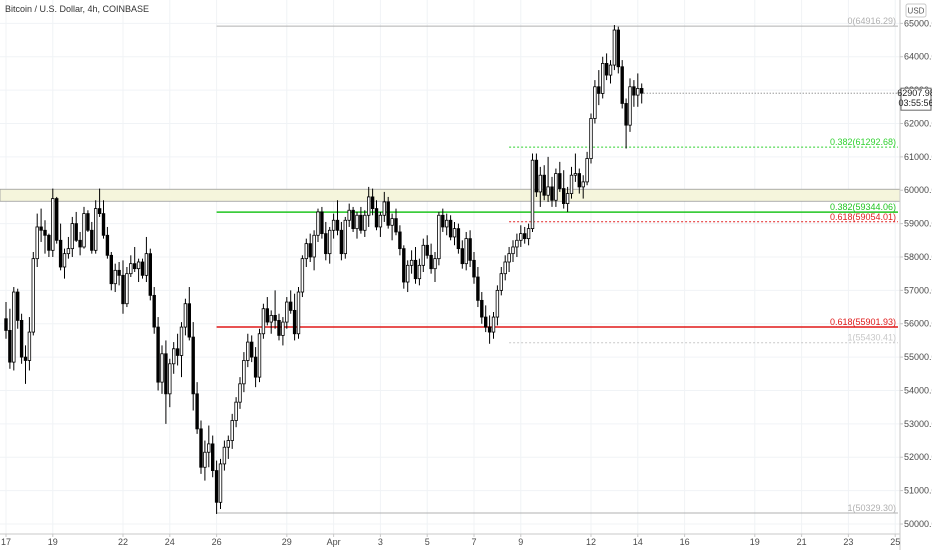  What do you see at coordinates (918, 390) in the screenshot?
I see `price-tick-label: 54000.00` at bounding box center [918, 390].